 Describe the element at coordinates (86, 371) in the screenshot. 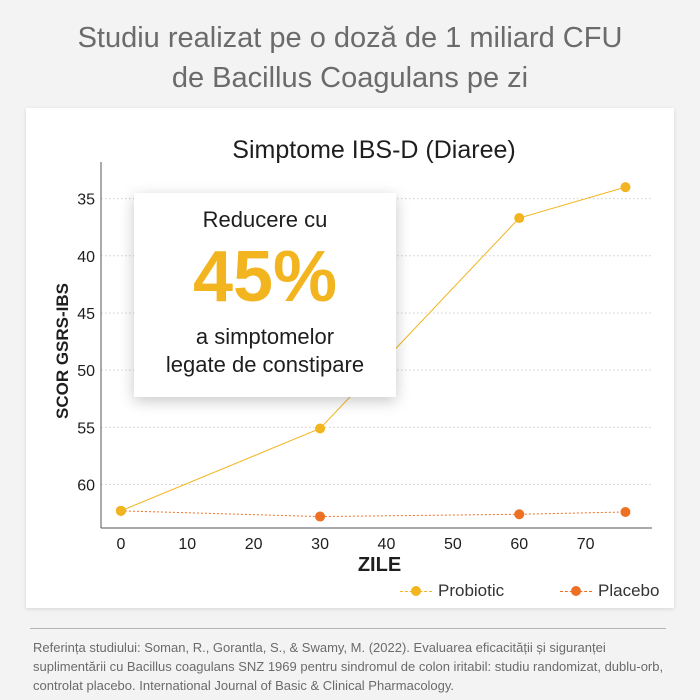

I see `y-tick-label-50: 50` at that location.